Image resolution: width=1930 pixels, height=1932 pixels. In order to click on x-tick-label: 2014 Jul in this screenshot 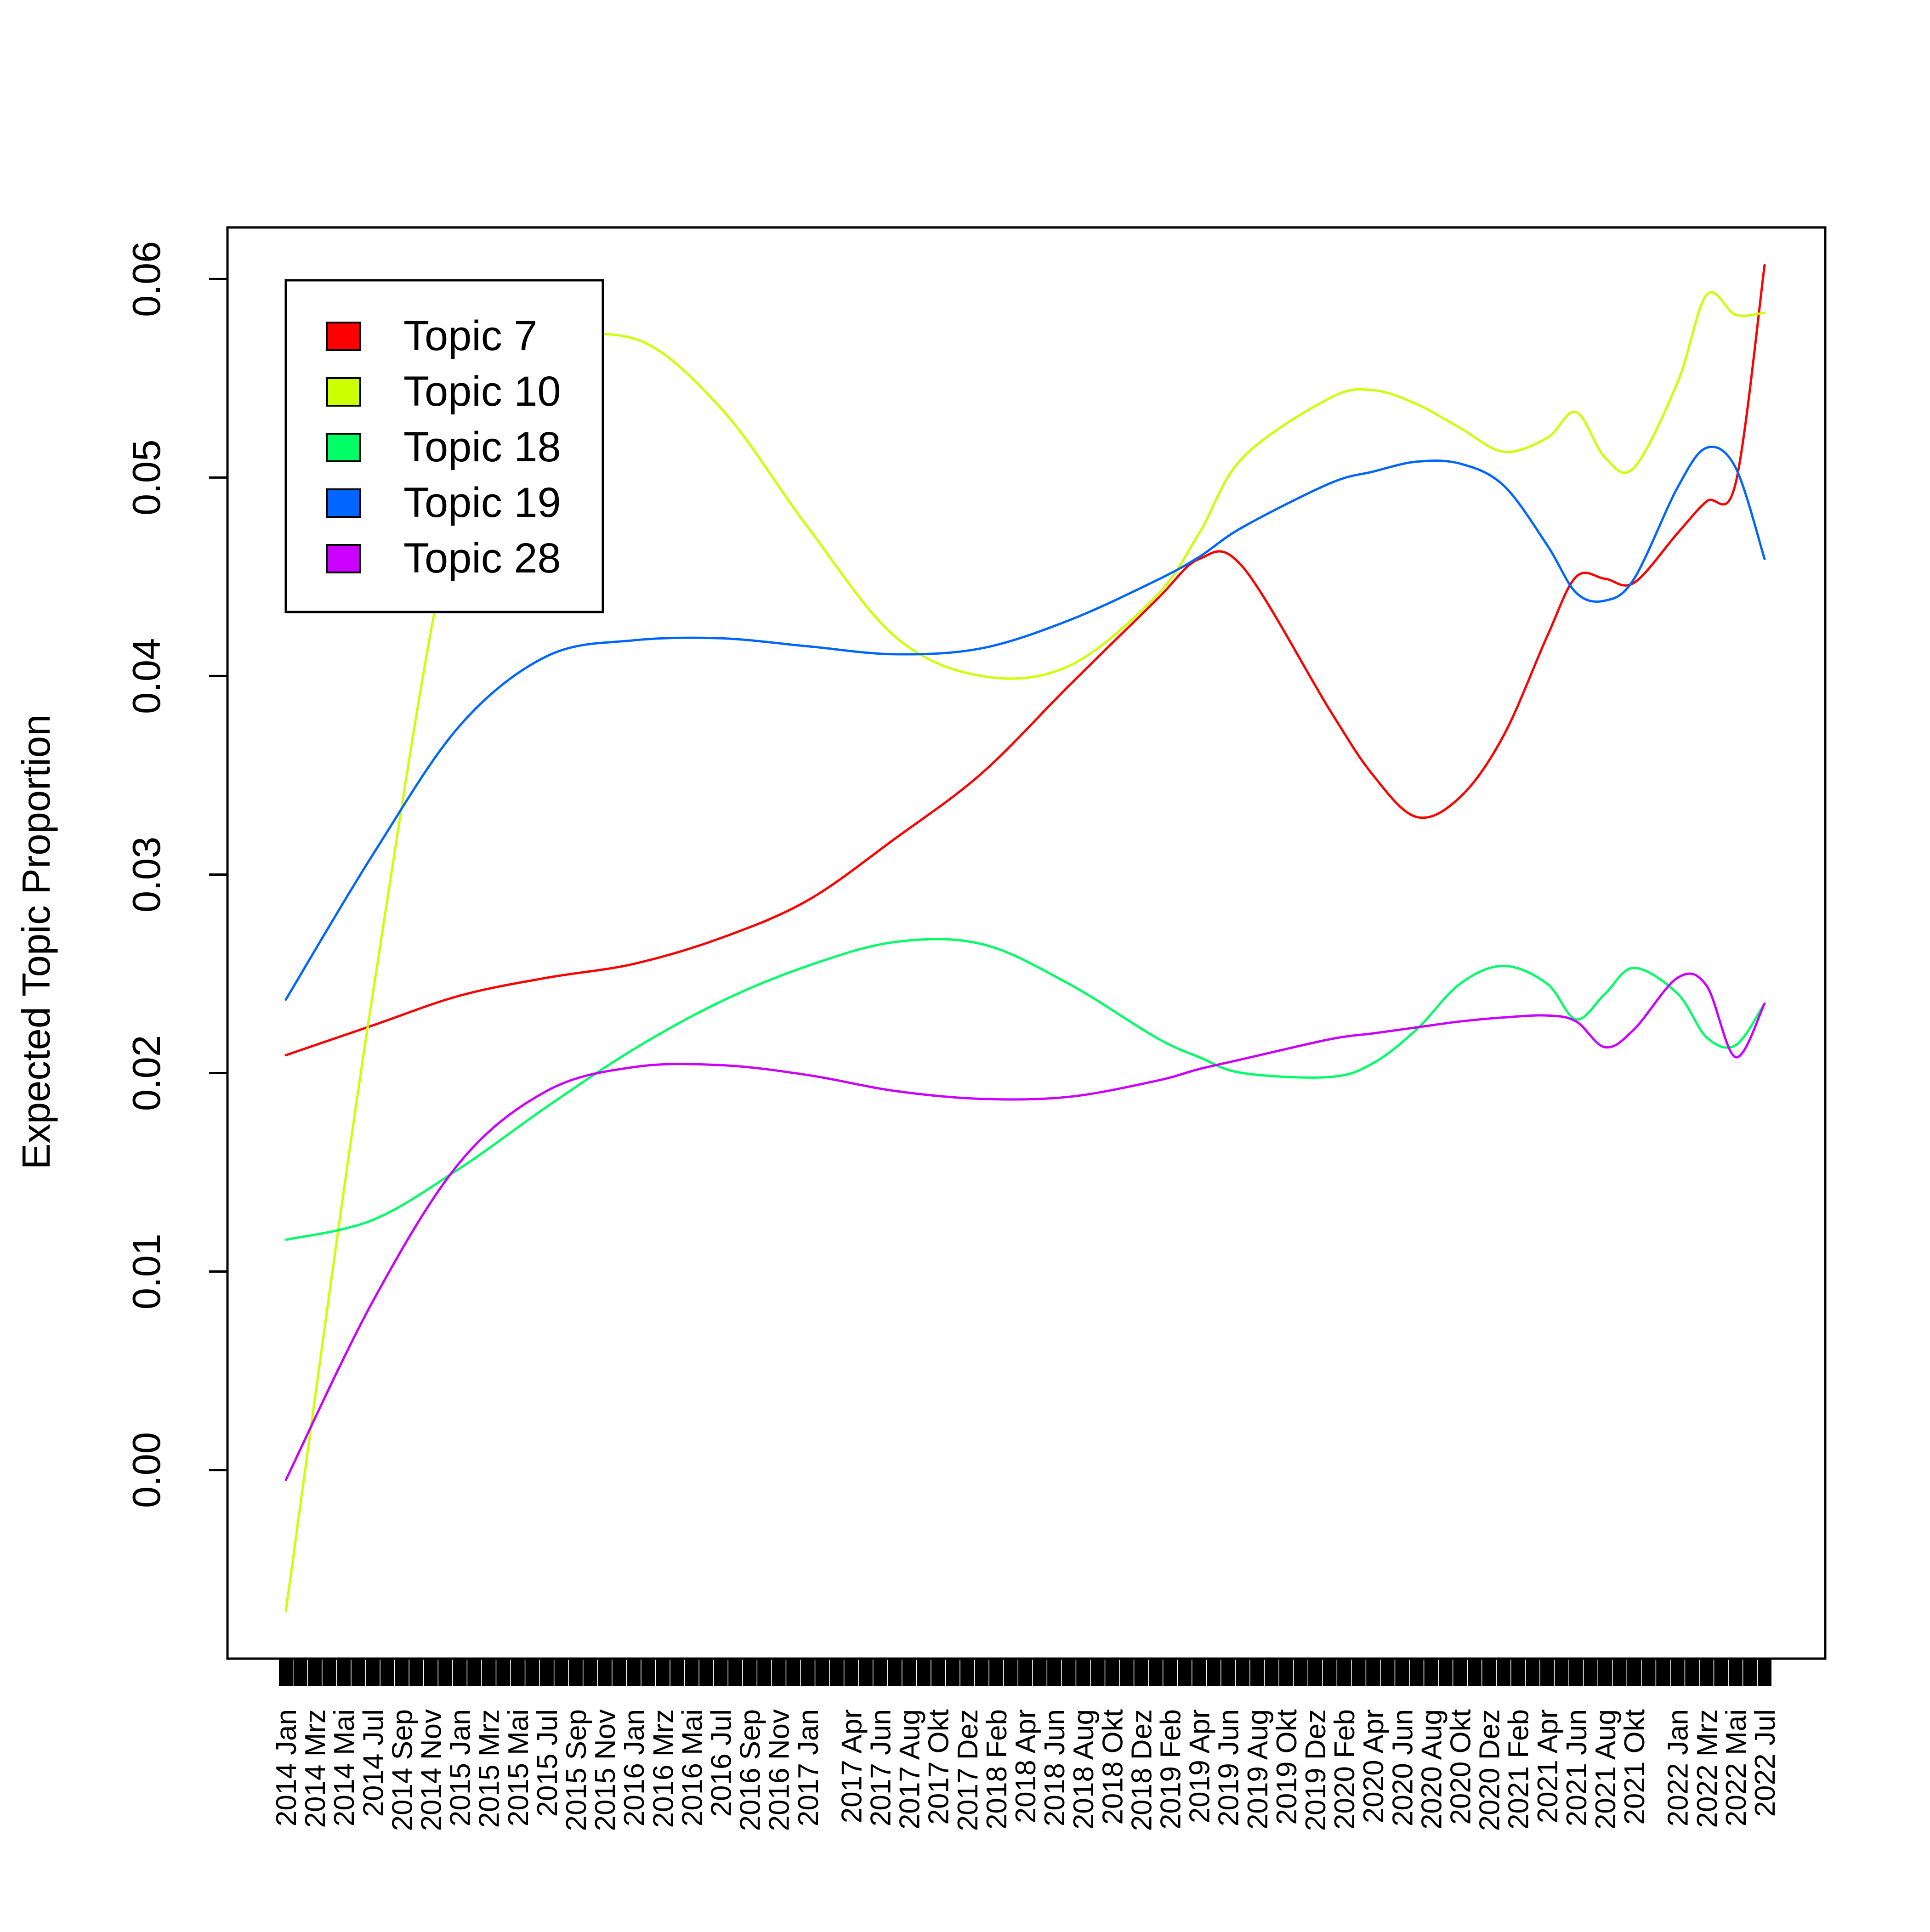, I will do `click(373, 1763)`.